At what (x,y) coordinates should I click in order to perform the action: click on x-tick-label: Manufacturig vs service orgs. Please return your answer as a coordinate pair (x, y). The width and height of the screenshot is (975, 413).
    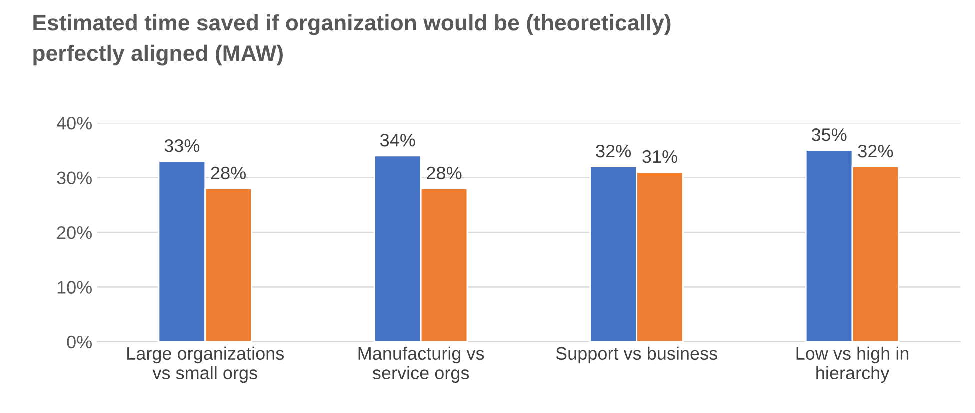
    Looking at the image, I should click on (421, 365).